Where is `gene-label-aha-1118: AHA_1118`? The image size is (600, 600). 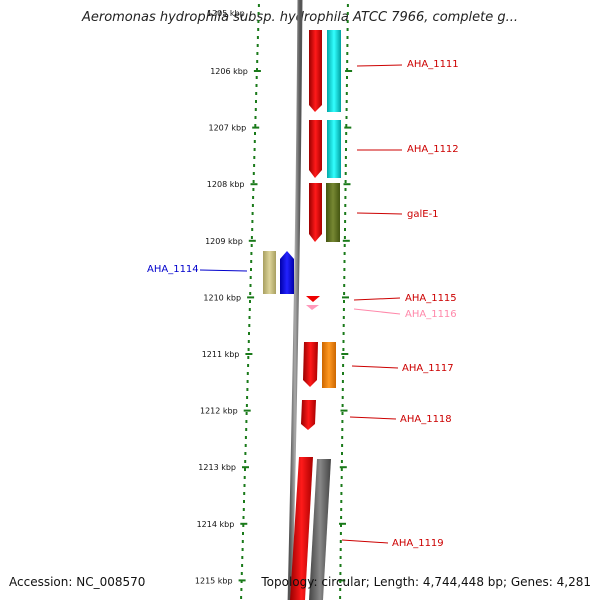
gene-label-aha-1118: AHA_1118 is located at coordinates (426, 419).